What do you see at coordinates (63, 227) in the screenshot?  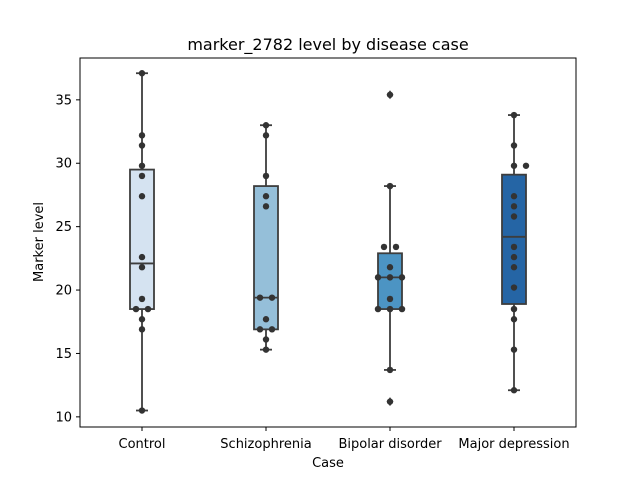 I see `y-tick-label: 25` at bounding box center [63, 227].